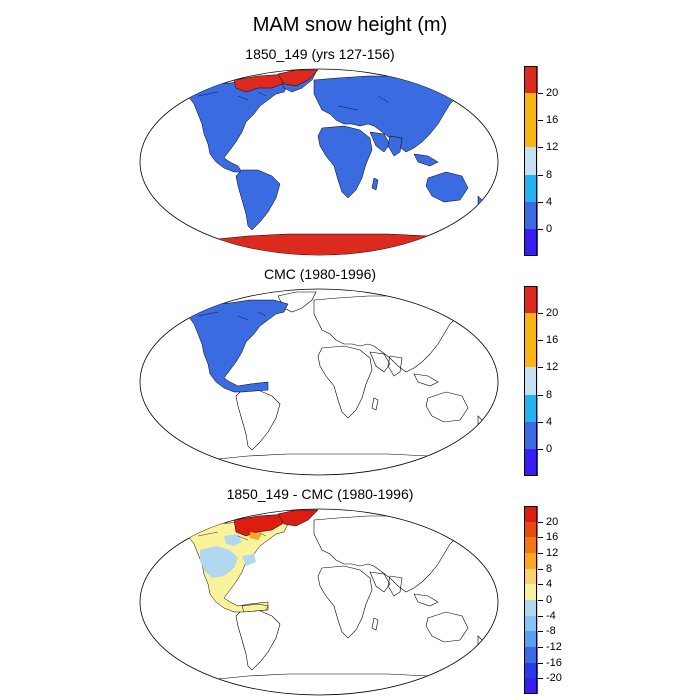 This screenshot has width=700, height=700. I want to click on colorbar-tick-label: -8, so click(551, 631).